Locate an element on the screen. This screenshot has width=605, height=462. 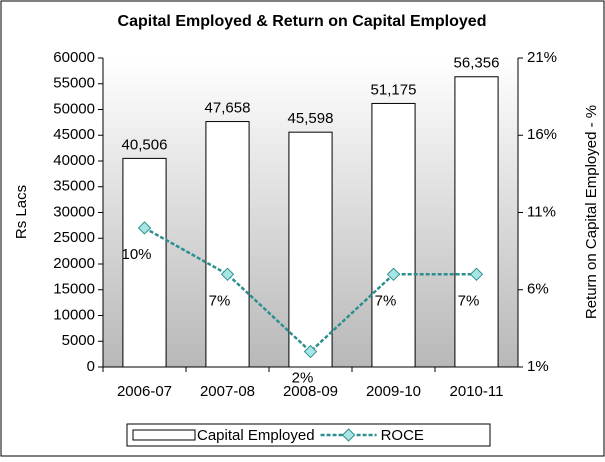
legend-label: Capital Employed is located at coordinates (256, 435).